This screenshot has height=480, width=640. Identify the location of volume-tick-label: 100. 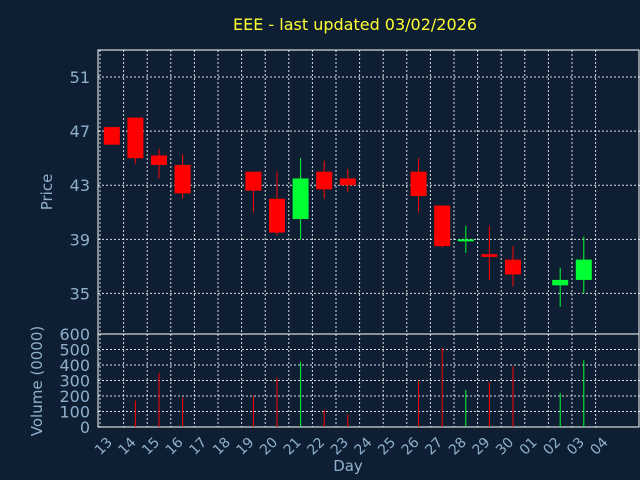
(74, 412).